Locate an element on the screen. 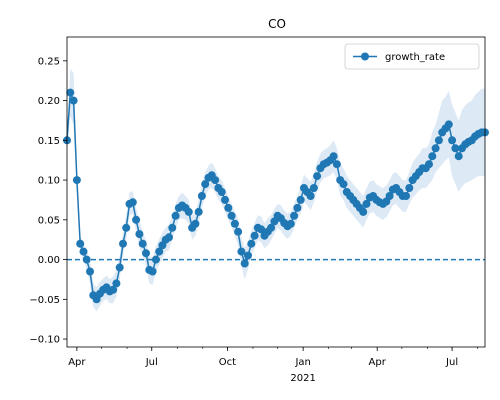  legend: growth_rate is located at coordinates (412, 56).